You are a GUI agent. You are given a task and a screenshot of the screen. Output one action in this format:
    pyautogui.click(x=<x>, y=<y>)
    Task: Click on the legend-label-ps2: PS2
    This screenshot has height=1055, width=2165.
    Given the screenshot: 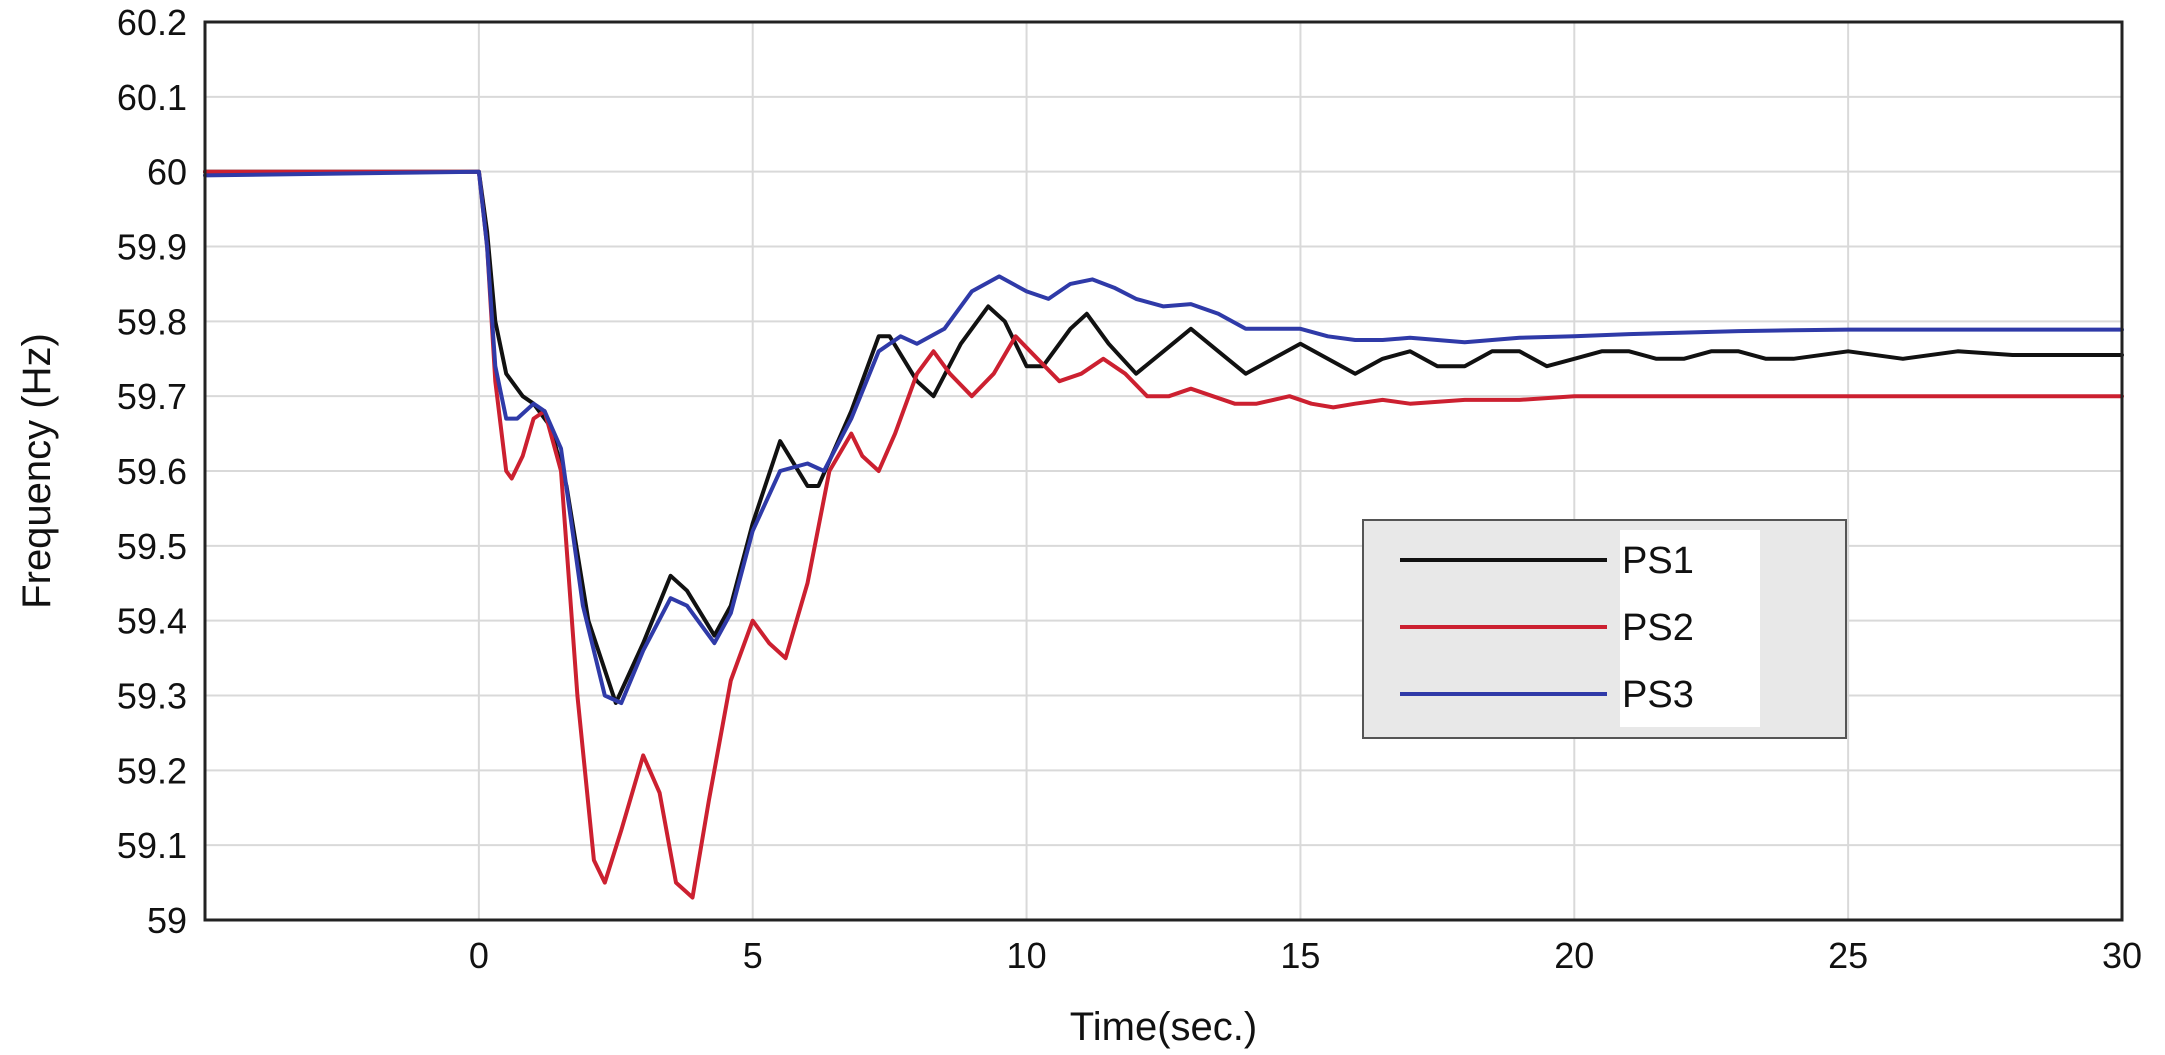 What is the action you would take?
    pyautogui.click(x=1658, y=628)
    